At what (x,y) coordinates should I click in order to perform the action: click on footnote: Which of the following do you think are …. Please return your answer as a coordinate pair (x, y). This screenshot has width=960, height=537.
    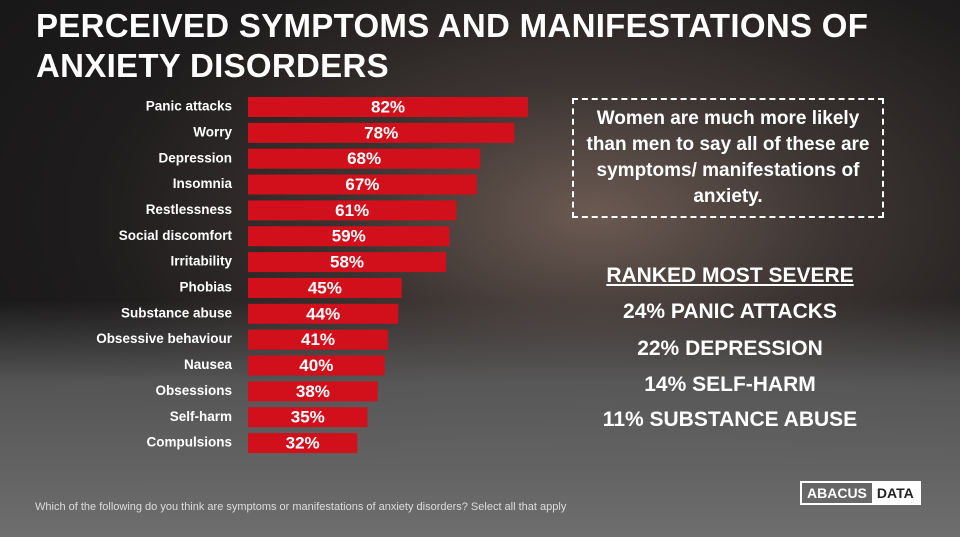
    Looking at the image, I should click on (301, 507).